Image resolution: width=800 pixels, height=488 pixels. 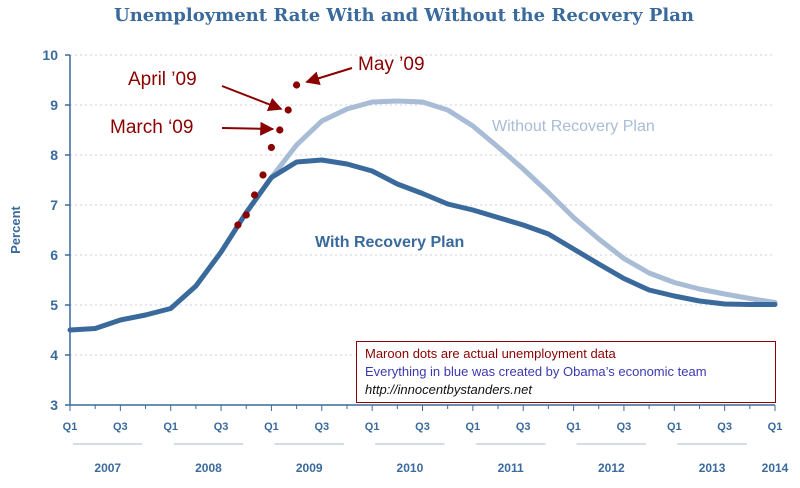 I want to click on annotation-april-09: April ’09, so click(x=162, y=79).